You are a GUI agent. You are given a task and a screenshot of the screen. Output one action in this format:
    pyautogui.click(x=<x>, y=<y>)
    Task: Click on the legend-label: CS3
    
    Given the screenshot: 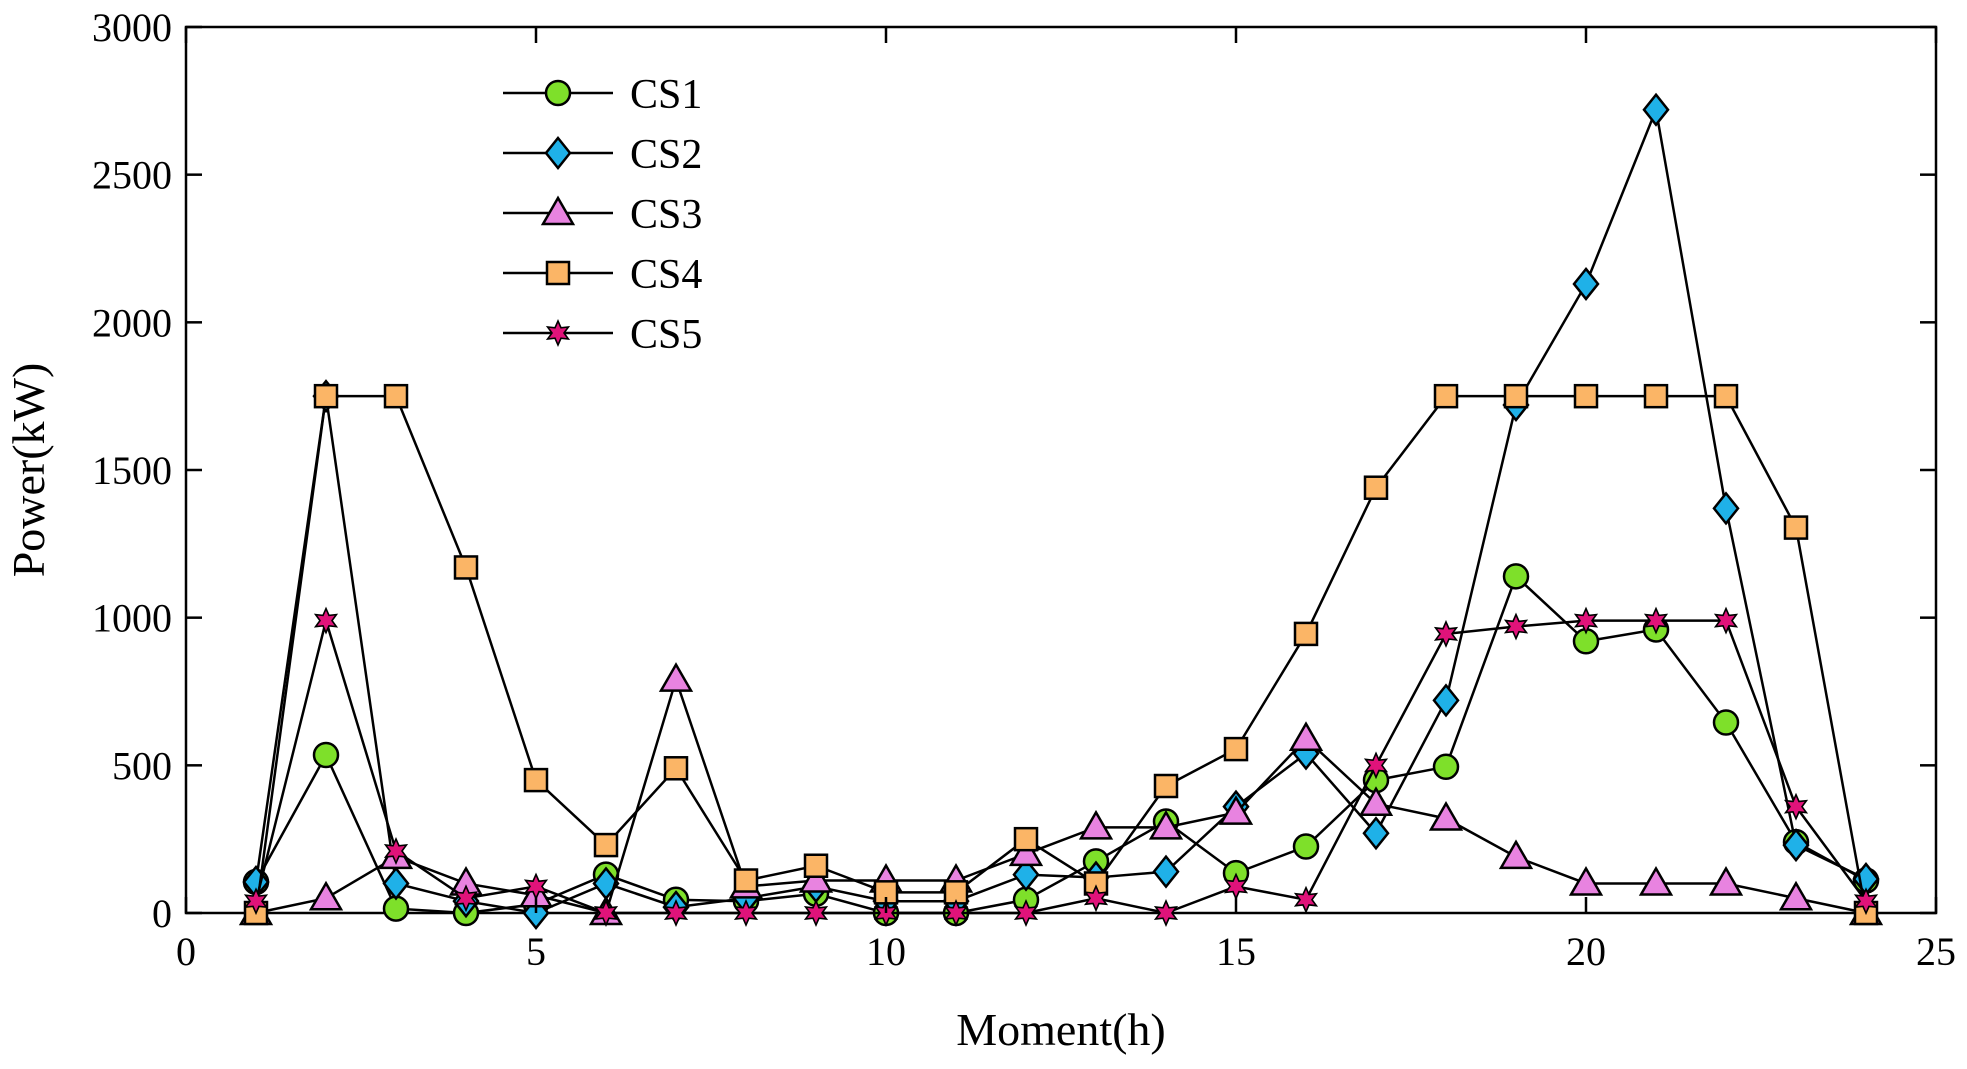 What is the action you would take?
    pyautogui.click(x=666, y=215)
    